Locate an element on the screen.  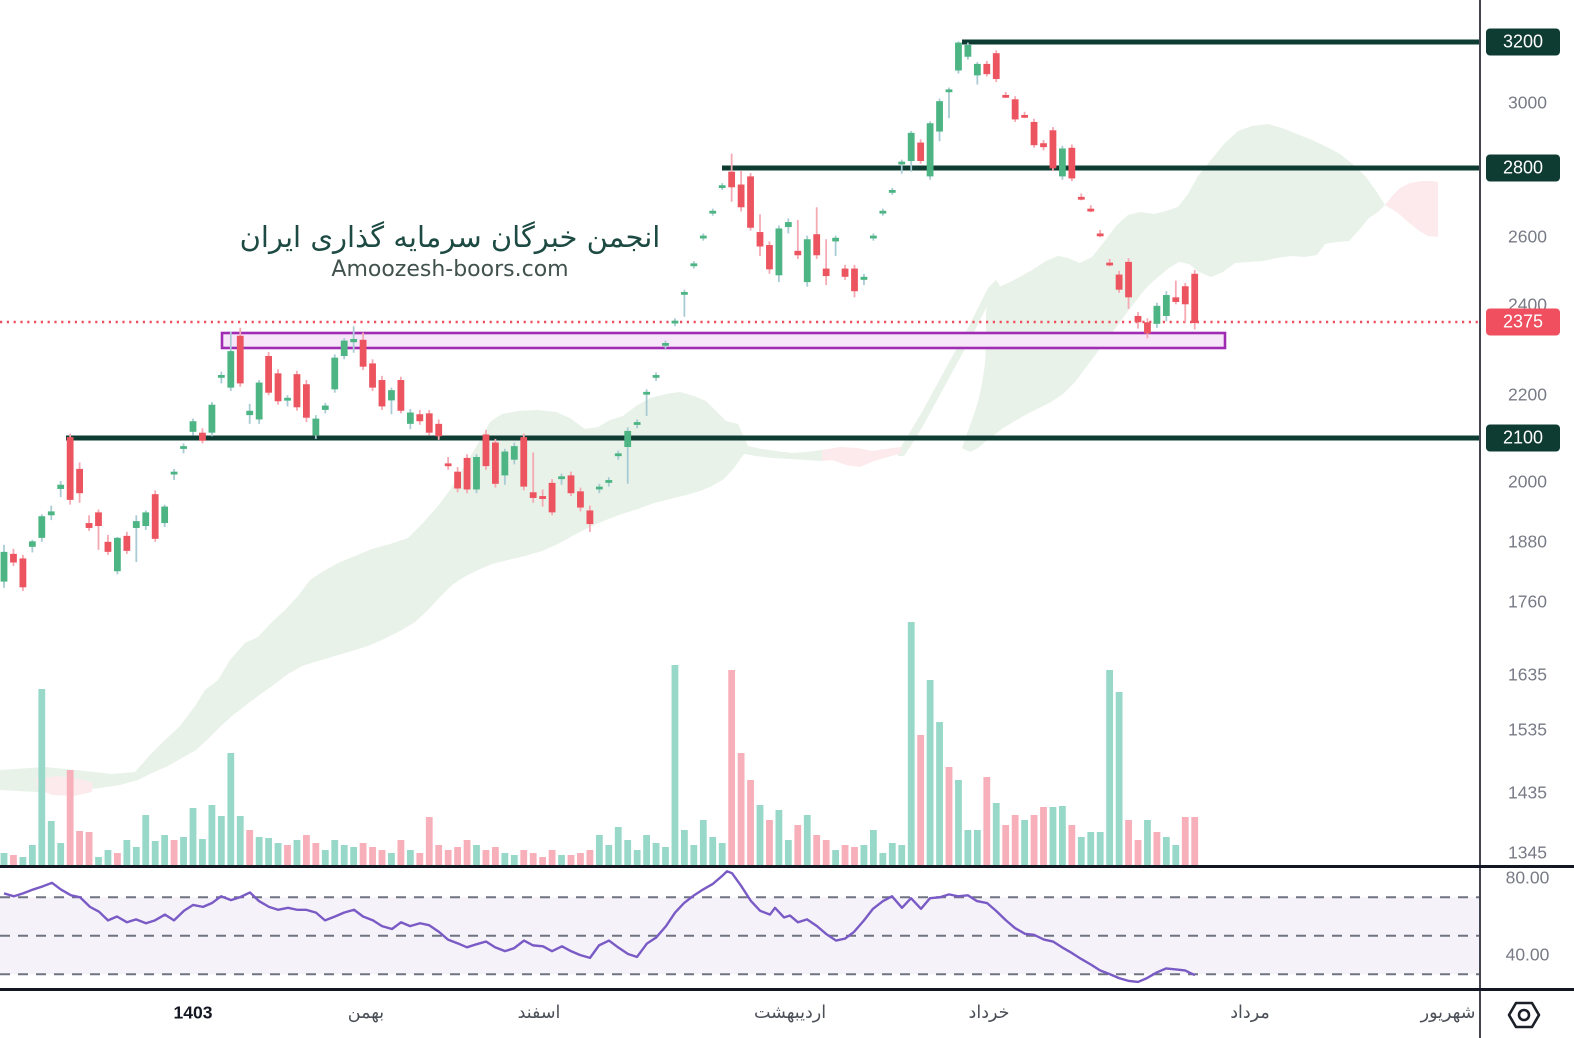
price-scale-label: 1535 is located at coordinates (1527, 729).